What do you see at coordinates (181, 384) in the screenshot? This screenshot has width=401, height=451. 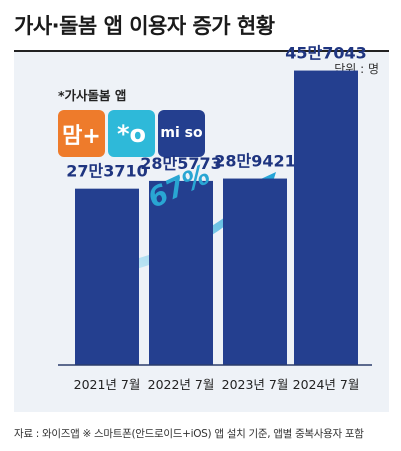 I see `x-tick-label: 2022년 7월` at bounding box center [181, 384].